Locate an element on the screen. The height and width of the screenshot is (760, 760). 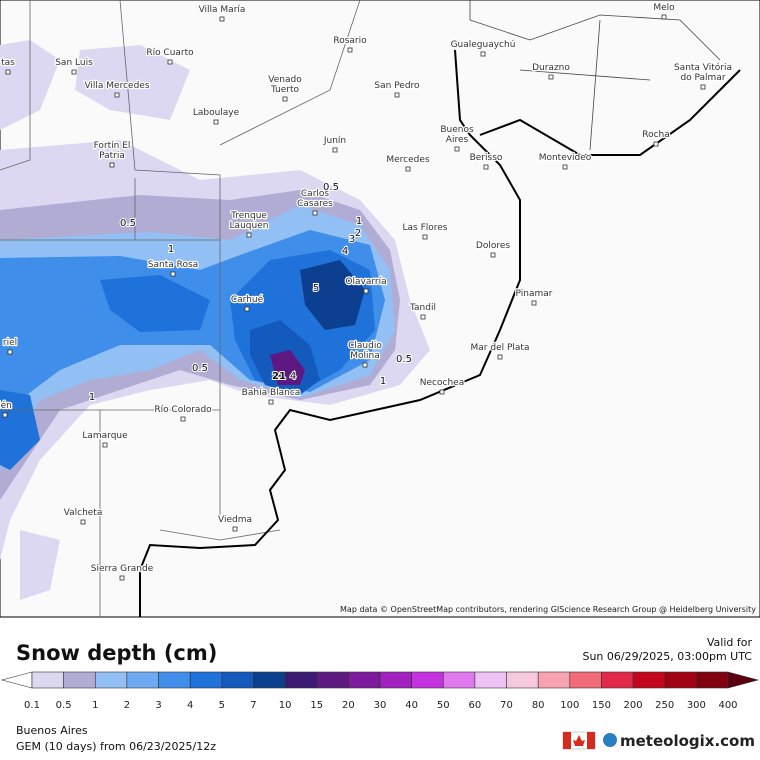
city-label: Rocha is located at coordinates (656, 135).